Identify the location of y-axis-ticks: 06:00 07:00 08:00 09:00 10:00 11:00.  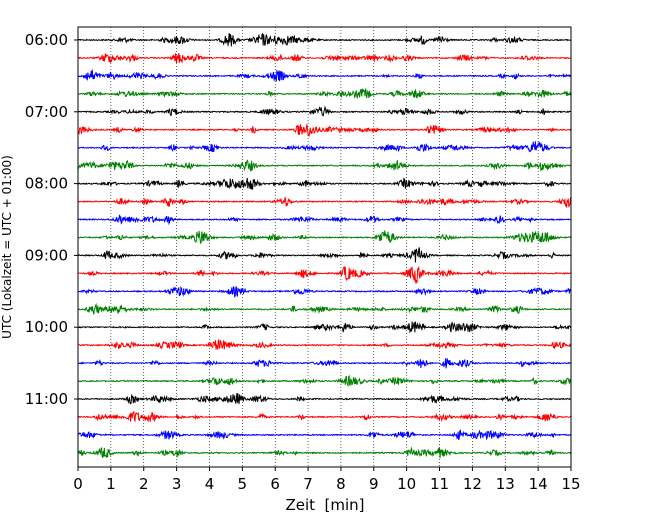
(51, 219).